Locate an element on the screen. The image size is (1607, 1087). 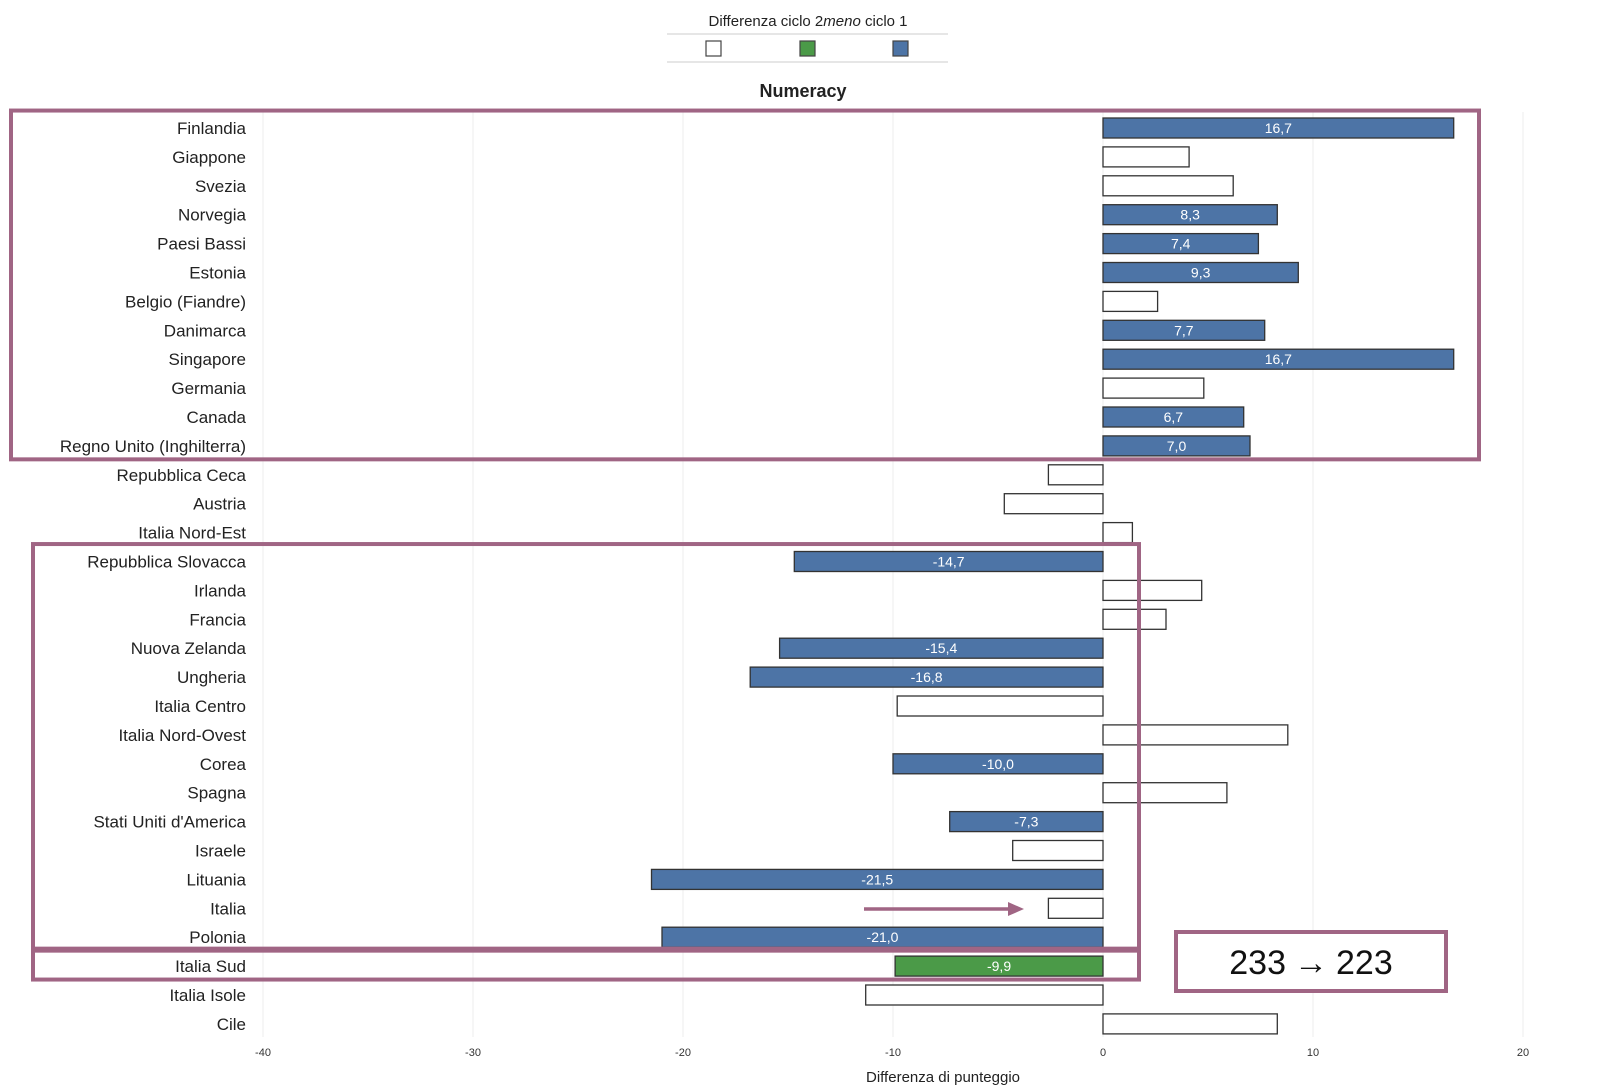
bar-data-label: -21,0 is located at coordinates (883, 937).